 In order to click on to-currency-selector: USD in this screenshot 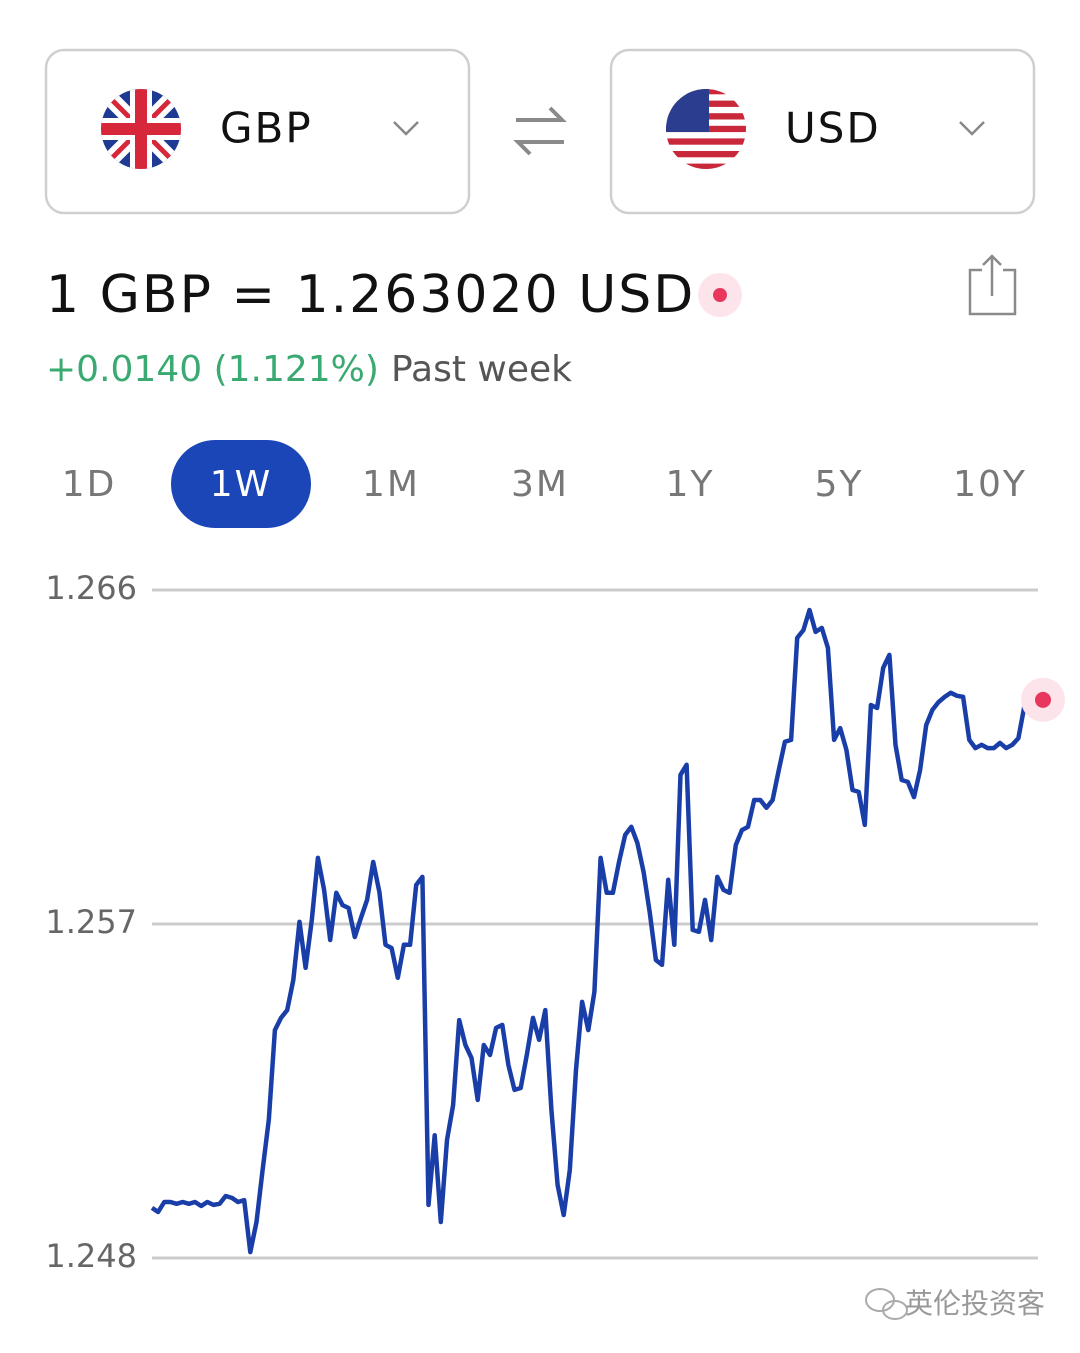, I will do `click(822, 131)`.